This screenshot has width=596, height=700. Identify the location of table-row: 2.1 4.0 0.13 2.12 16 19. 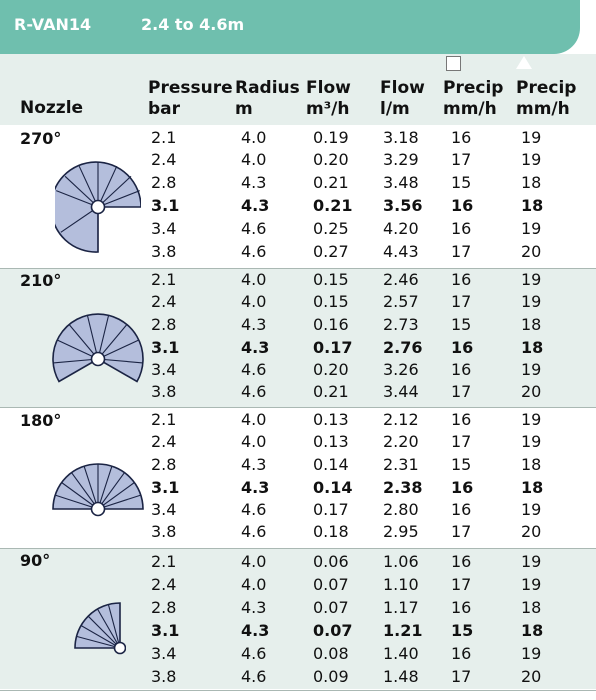
(298, 419).